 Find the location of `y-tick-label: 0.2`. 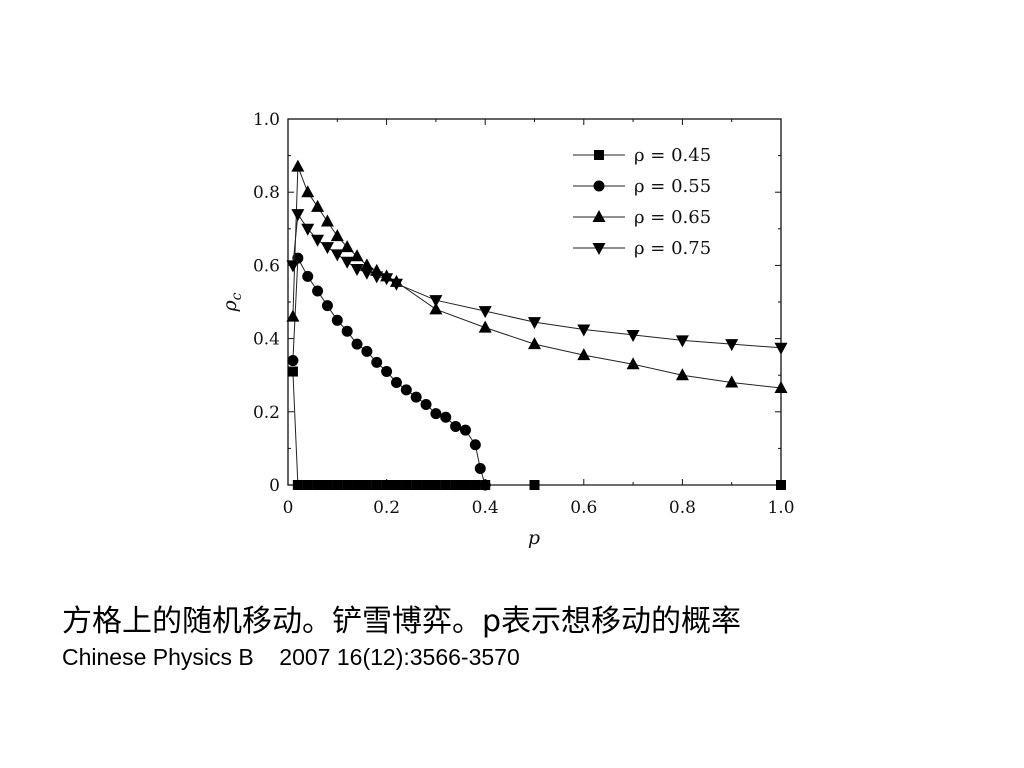

y-tick-label: 0.2 is located at coordinates (266, 413).